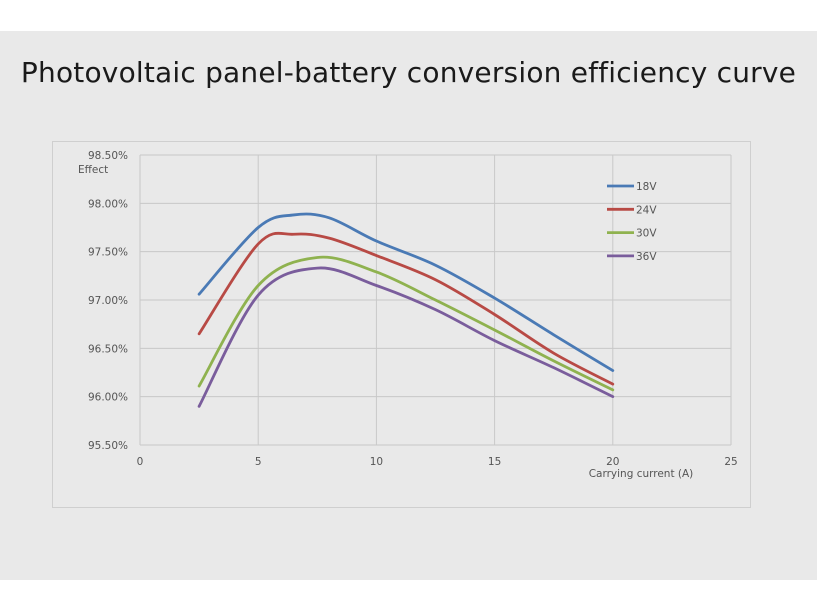 This screenshot has width=817, height=613. I want to click on series-line-18V, so click(406, 292).